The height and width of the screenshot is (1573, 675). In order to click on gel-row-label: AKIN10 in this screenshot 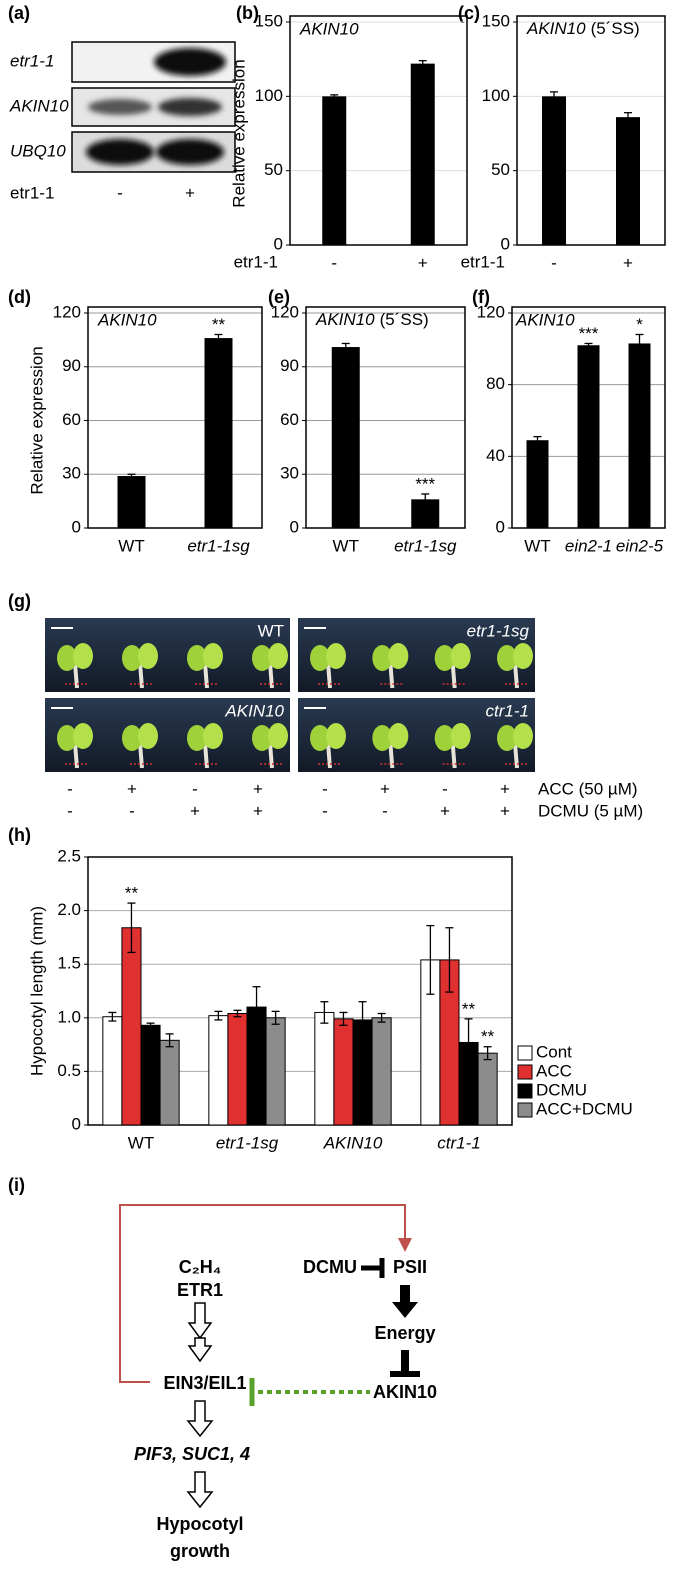, I will do `click(39, 105)`.